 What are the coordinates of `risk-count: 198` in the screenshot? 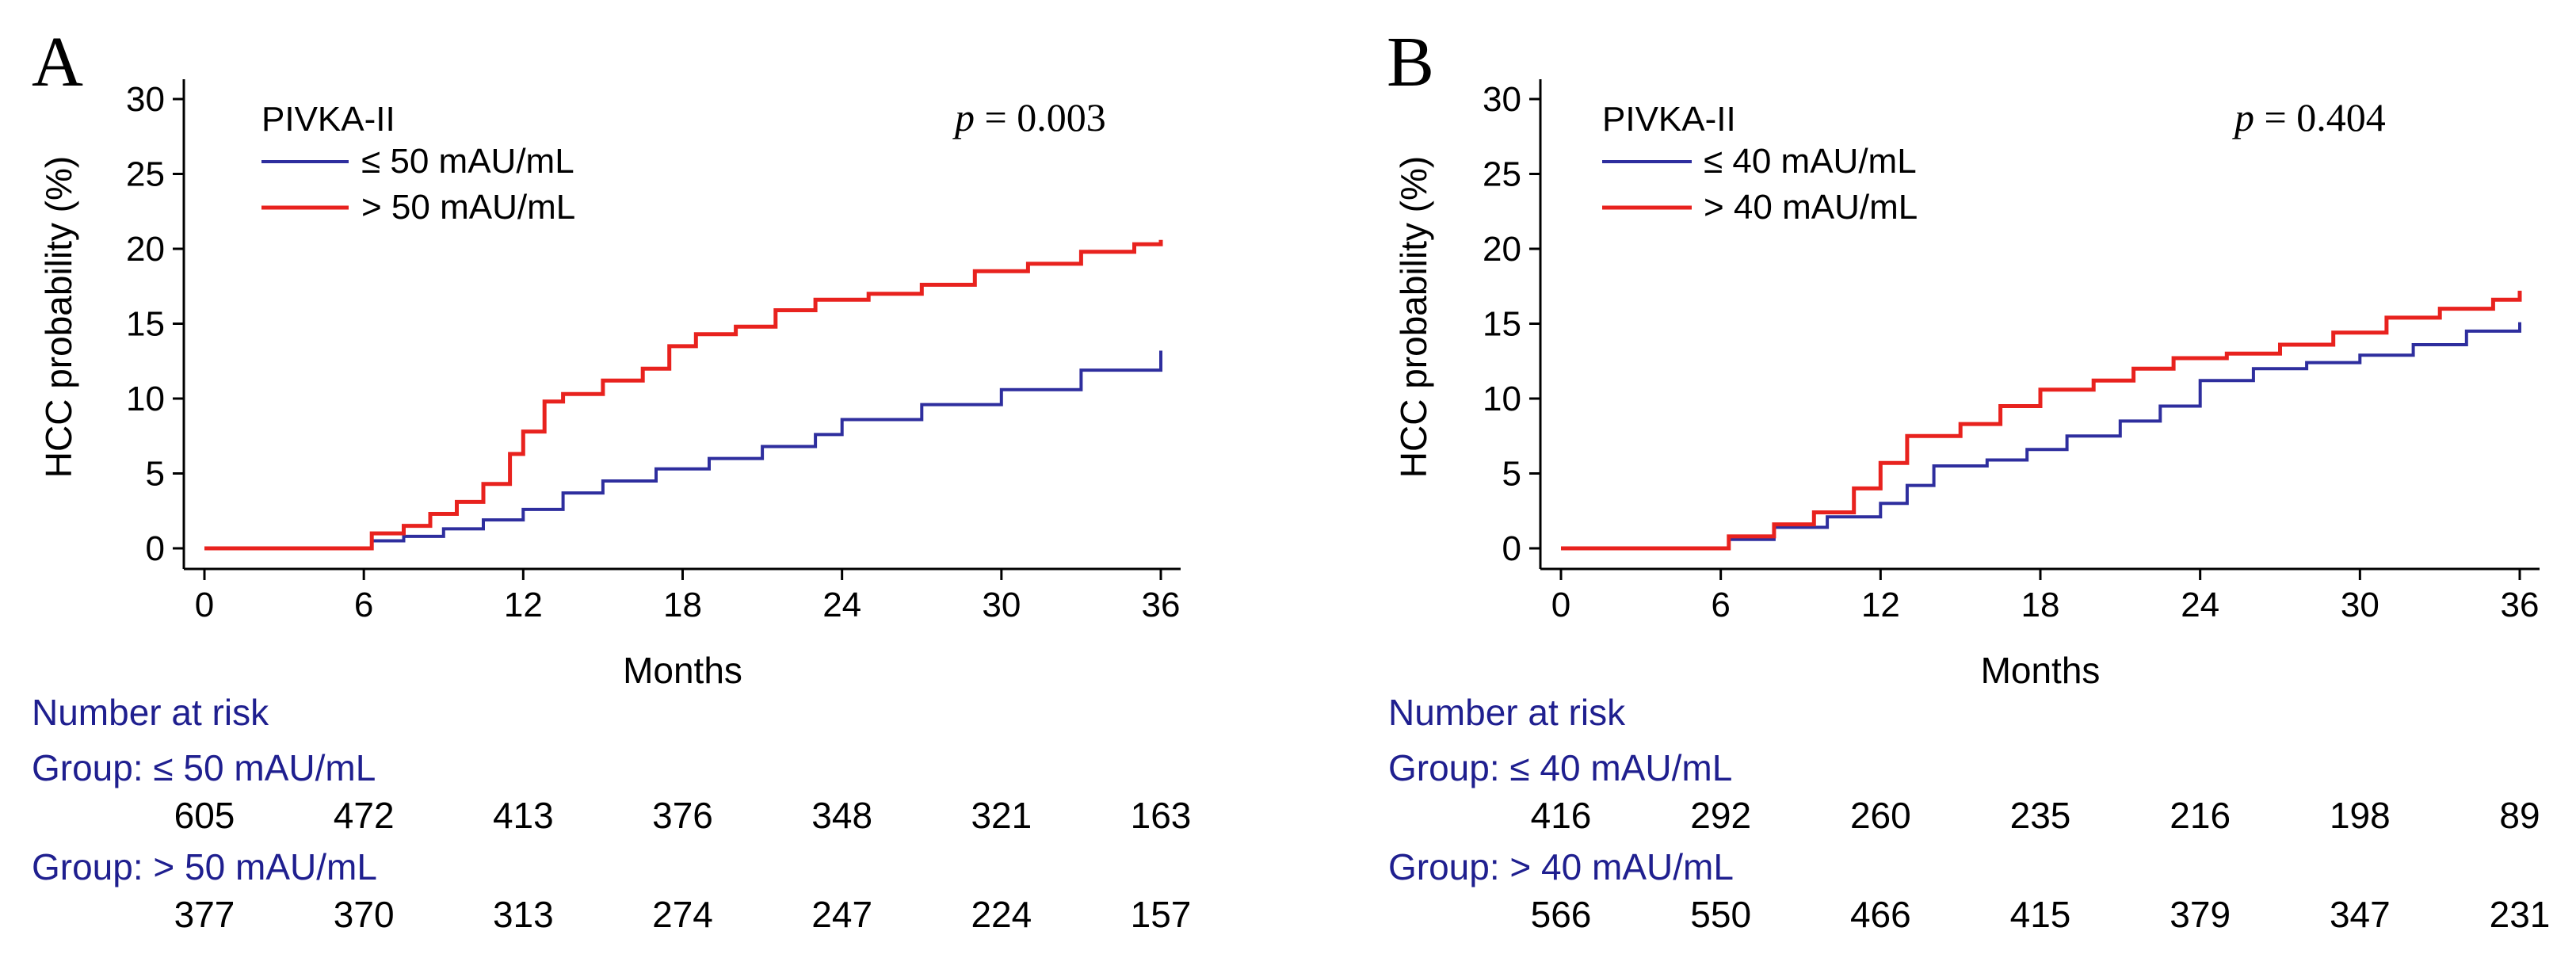 It's located at (2360, 815).